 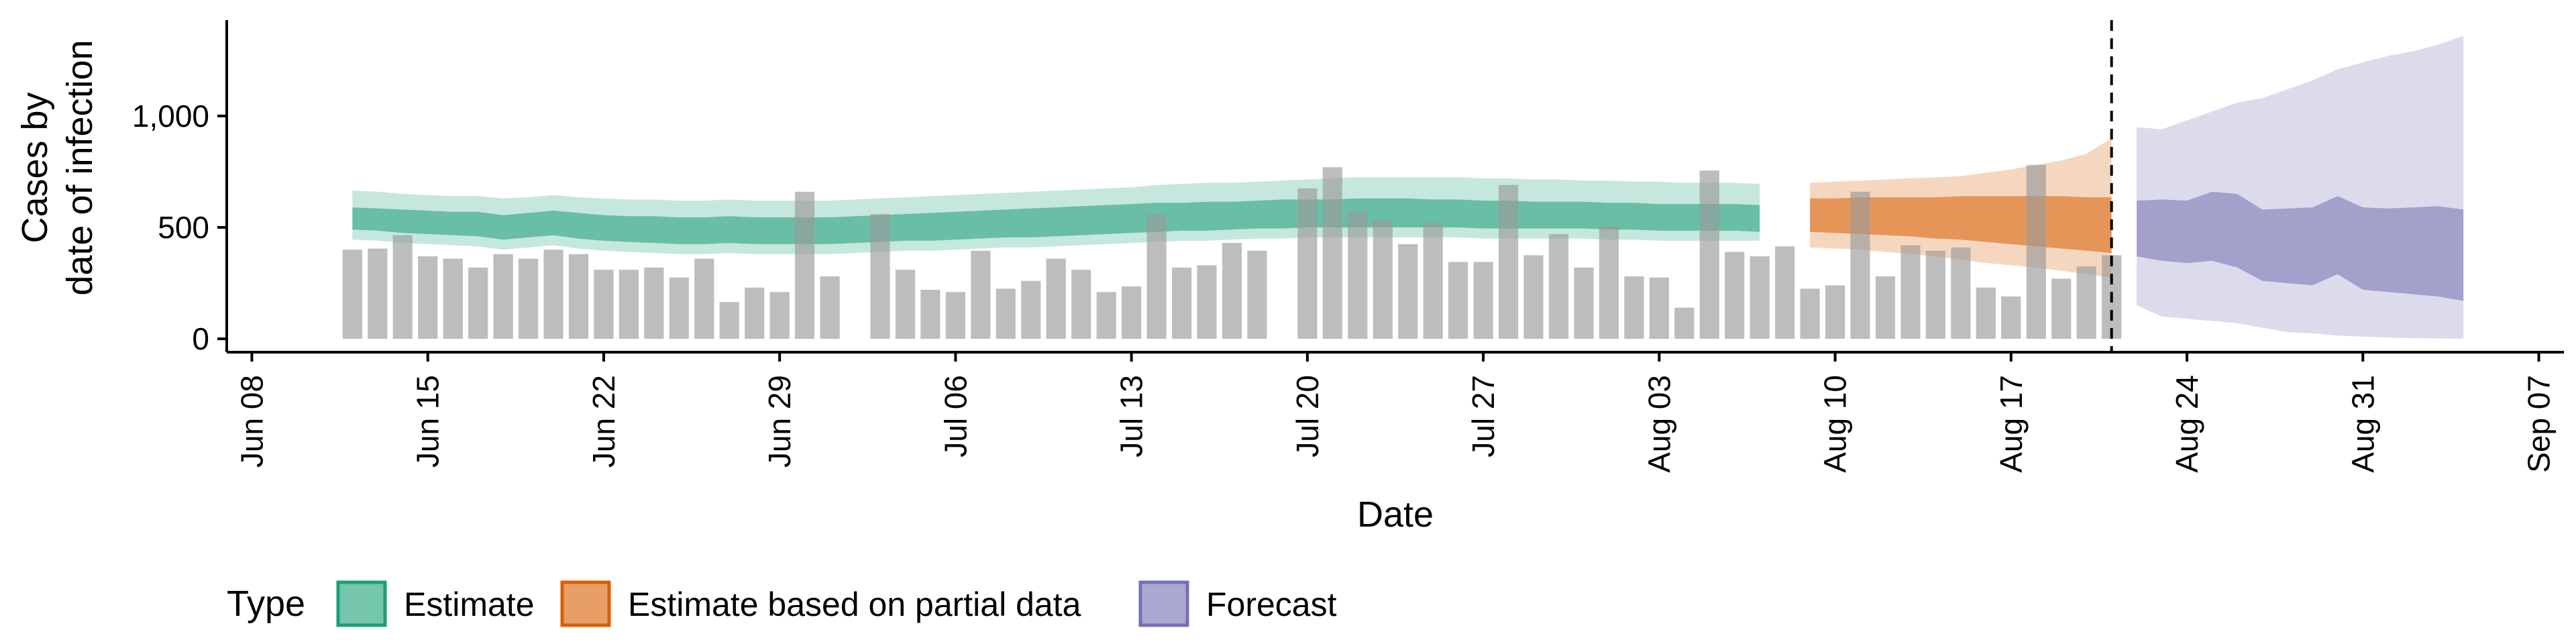 I want to click on y-tick-label: 1,000, so click(x=170, y=116).